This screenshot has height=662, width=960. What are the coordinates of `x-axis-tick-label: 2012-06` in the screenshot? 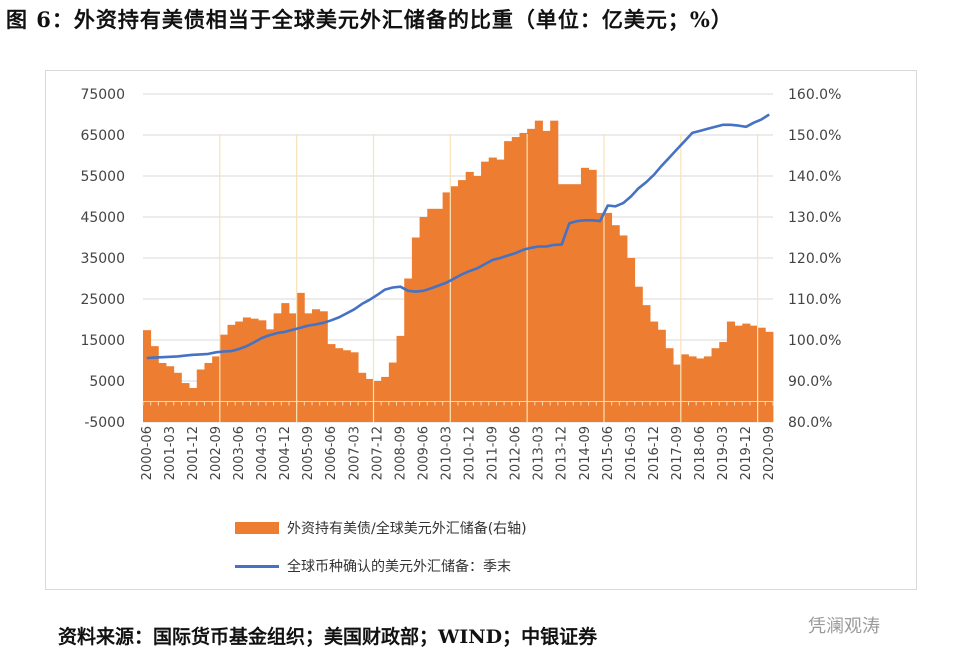 It's located at (516, 453).